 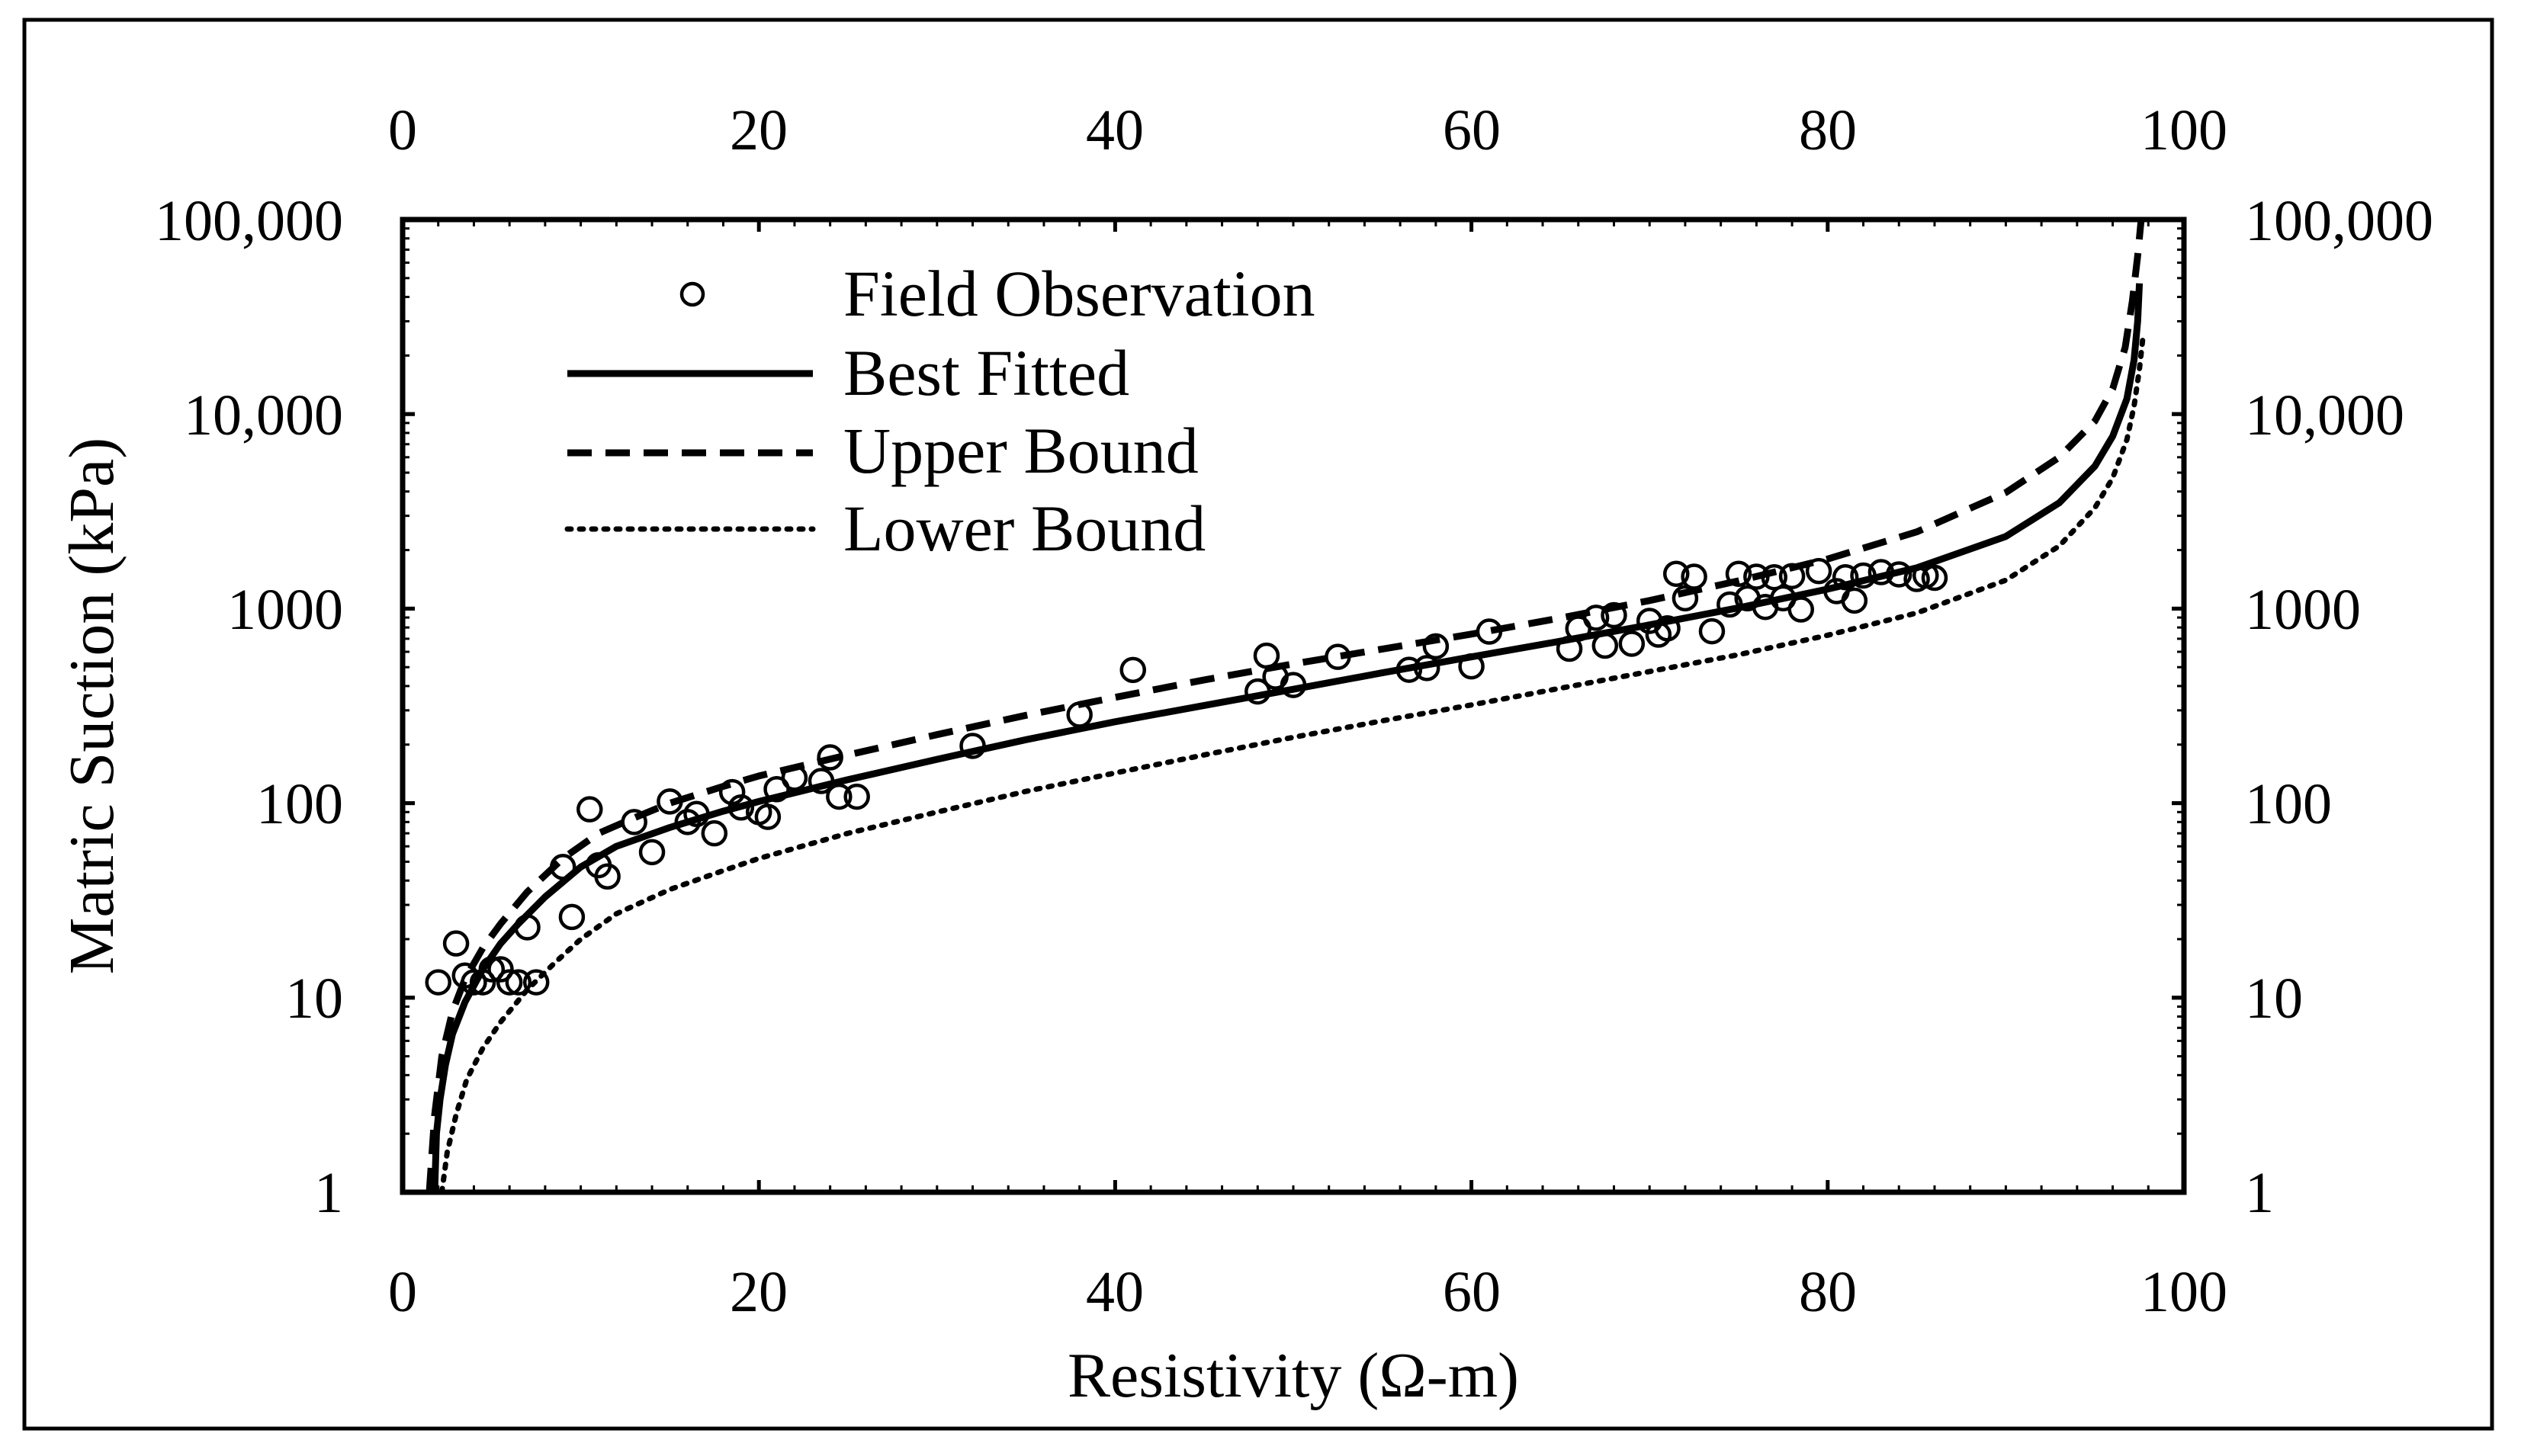 I want to click on x-tick-label-bottom-20: 20, so click(x=759, y=1292).